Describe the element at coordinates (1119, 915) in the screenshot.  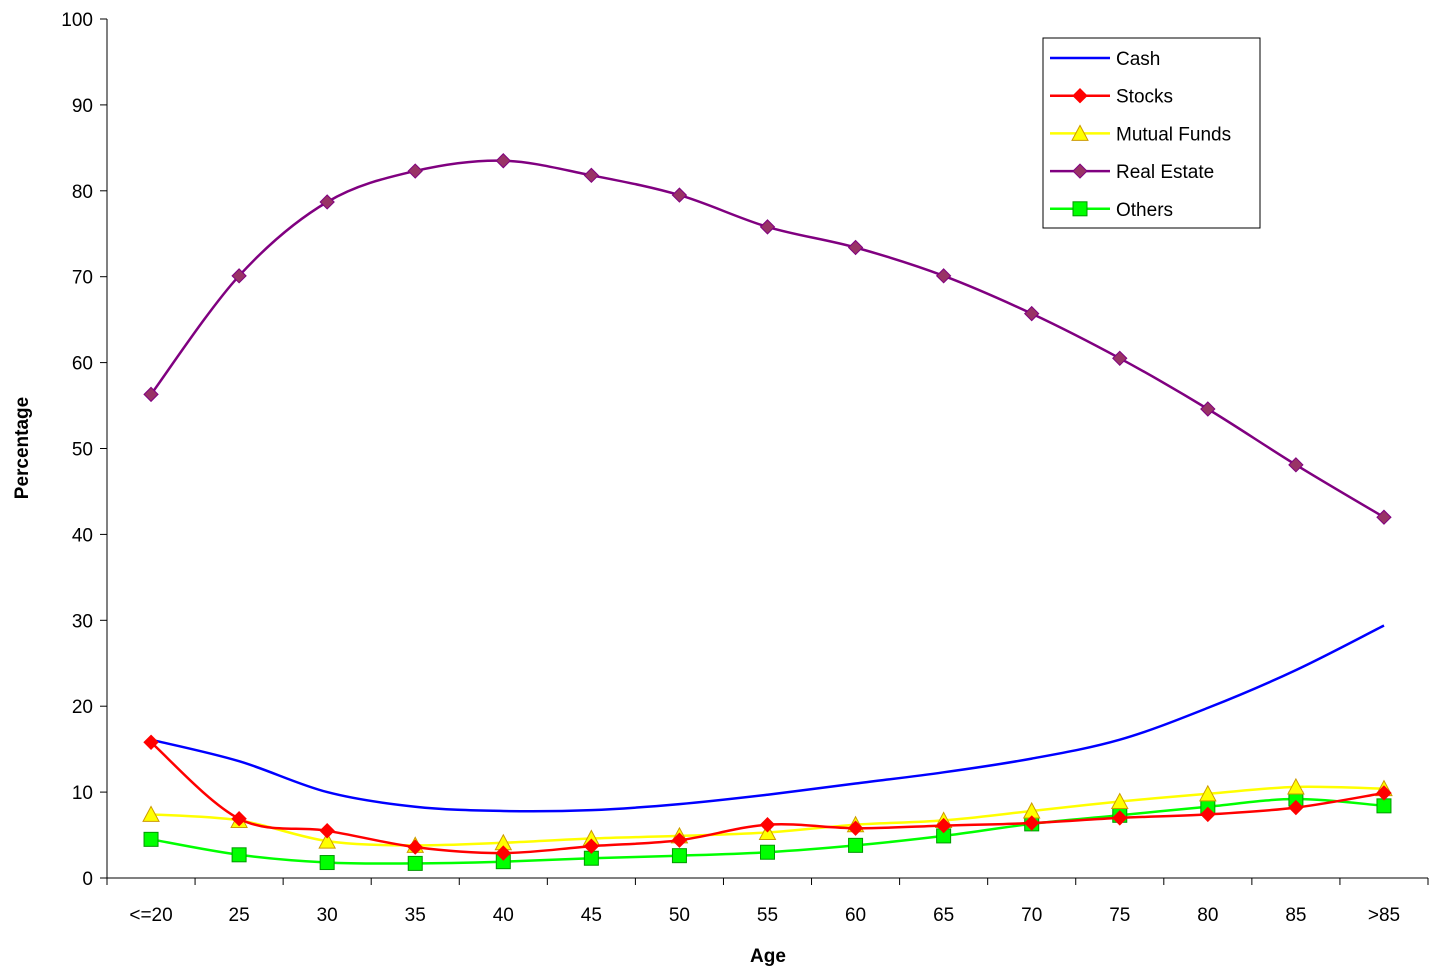
I see `x-tick-label: 75` at that location.